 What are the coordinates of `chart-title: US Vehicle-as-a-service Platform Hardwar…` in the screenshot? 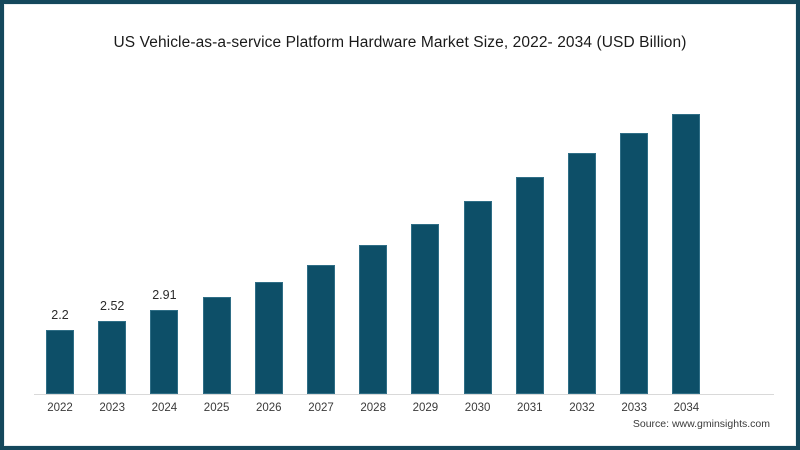 It's located at (400, 42).